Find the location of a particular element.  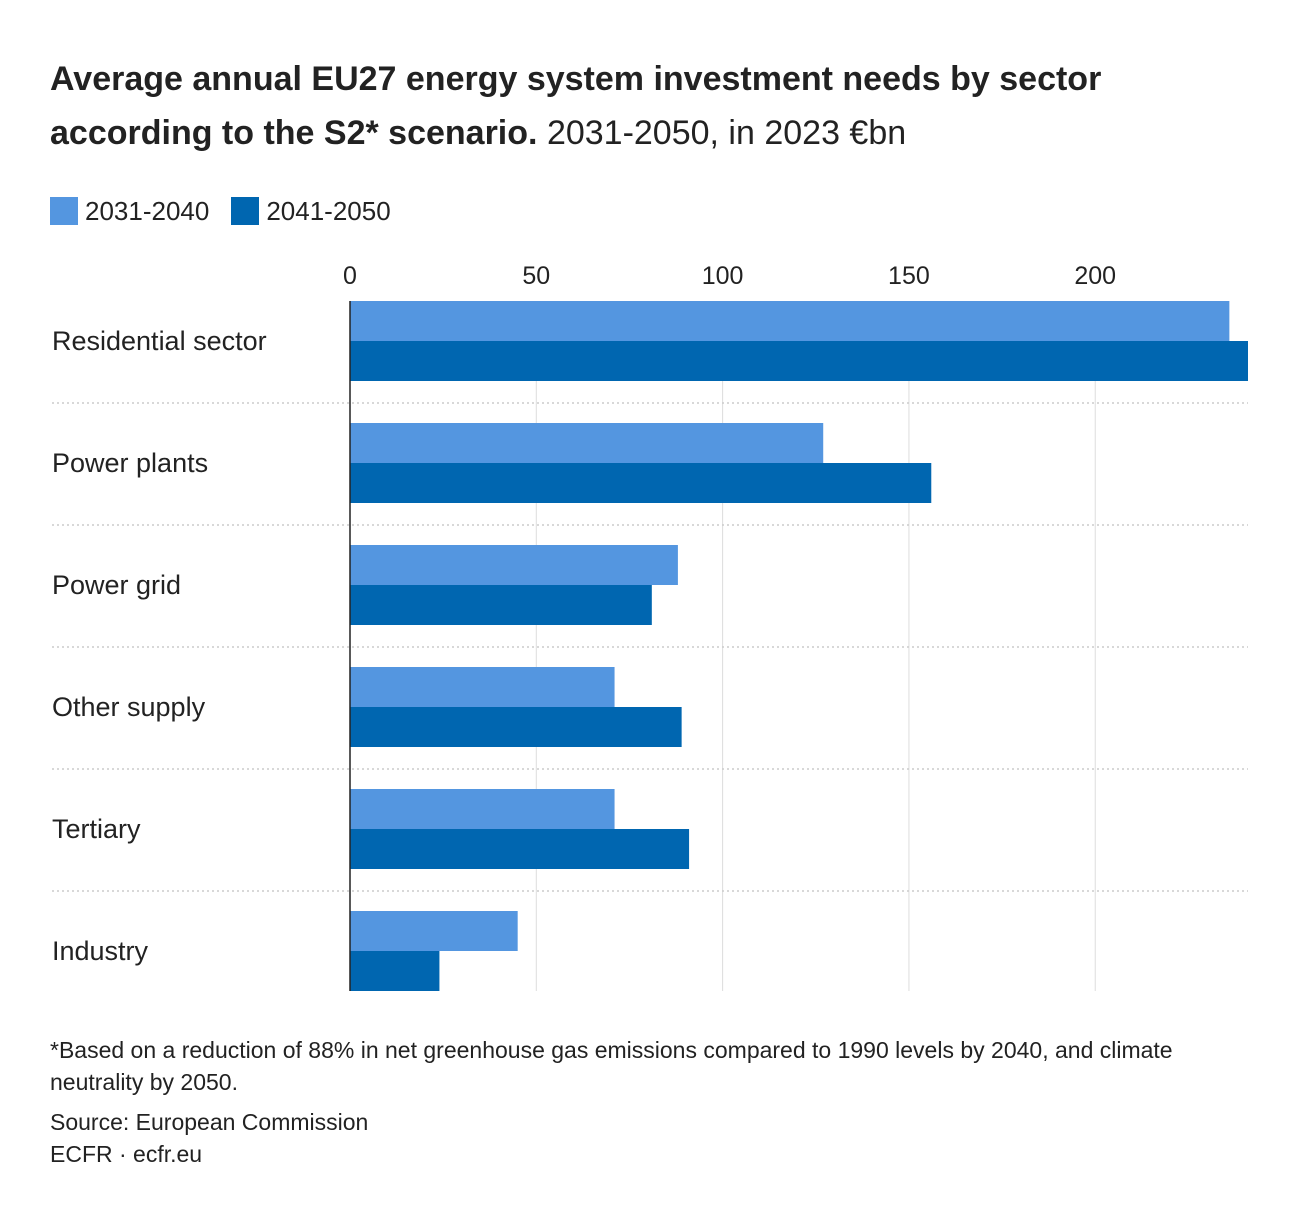

legend-item-2041-2050: 2041-2050 is located at coordinates (311, 211).